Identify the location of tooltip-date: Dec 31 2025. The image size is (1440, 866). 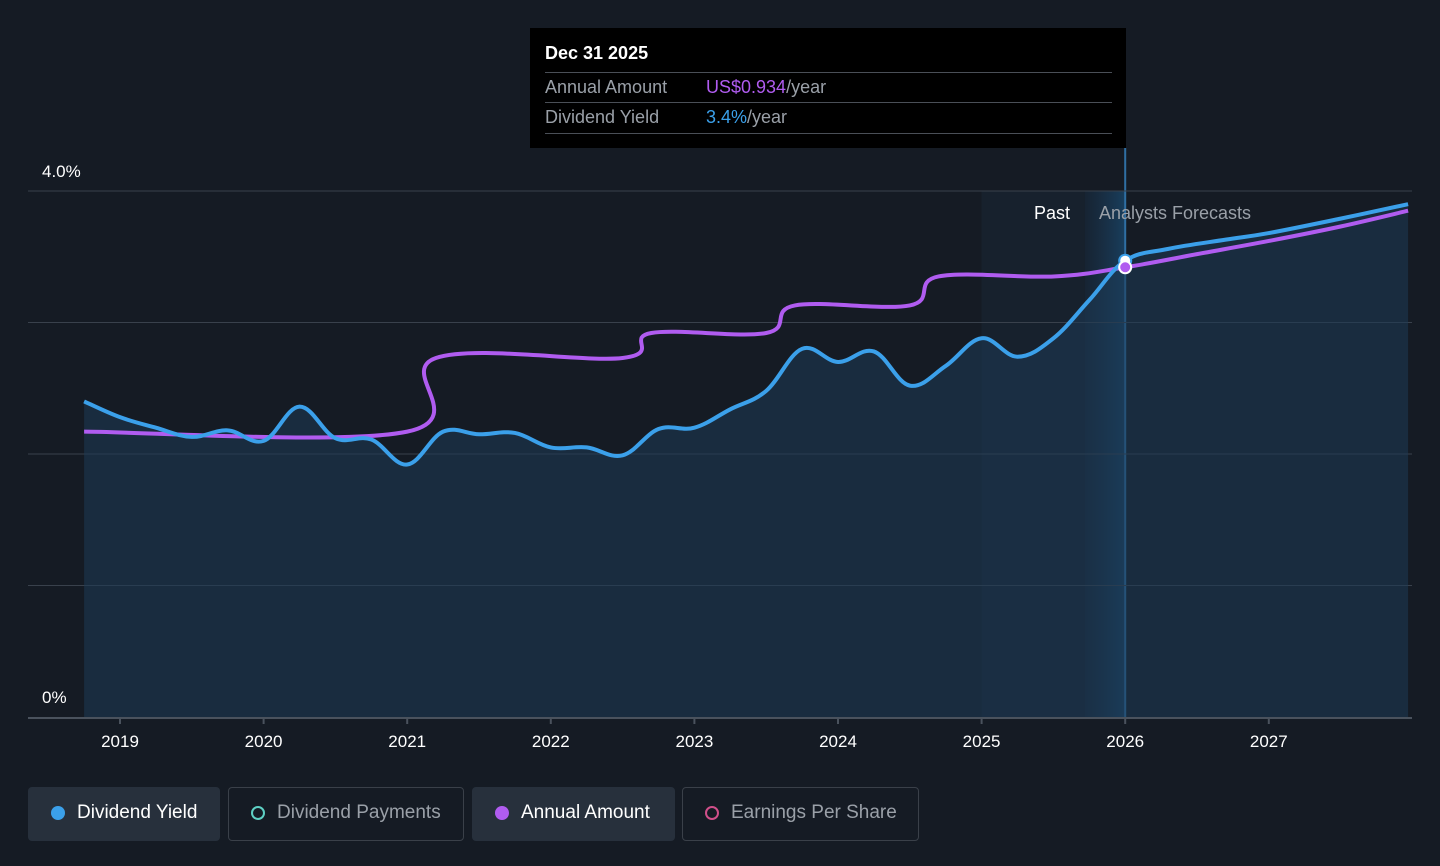
(597, 53).